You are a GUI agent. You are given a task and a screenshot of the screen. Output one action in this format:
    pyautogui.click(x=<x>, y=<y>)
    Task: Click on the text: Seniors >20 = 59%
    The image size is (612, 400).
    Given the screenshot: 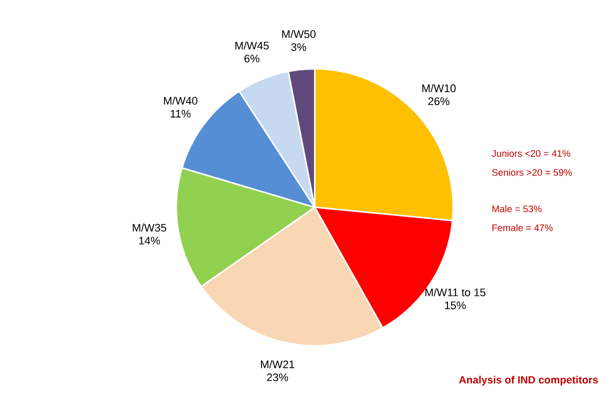 What is the action you would take?
    pyautogui.click(x=532, y=172)
    